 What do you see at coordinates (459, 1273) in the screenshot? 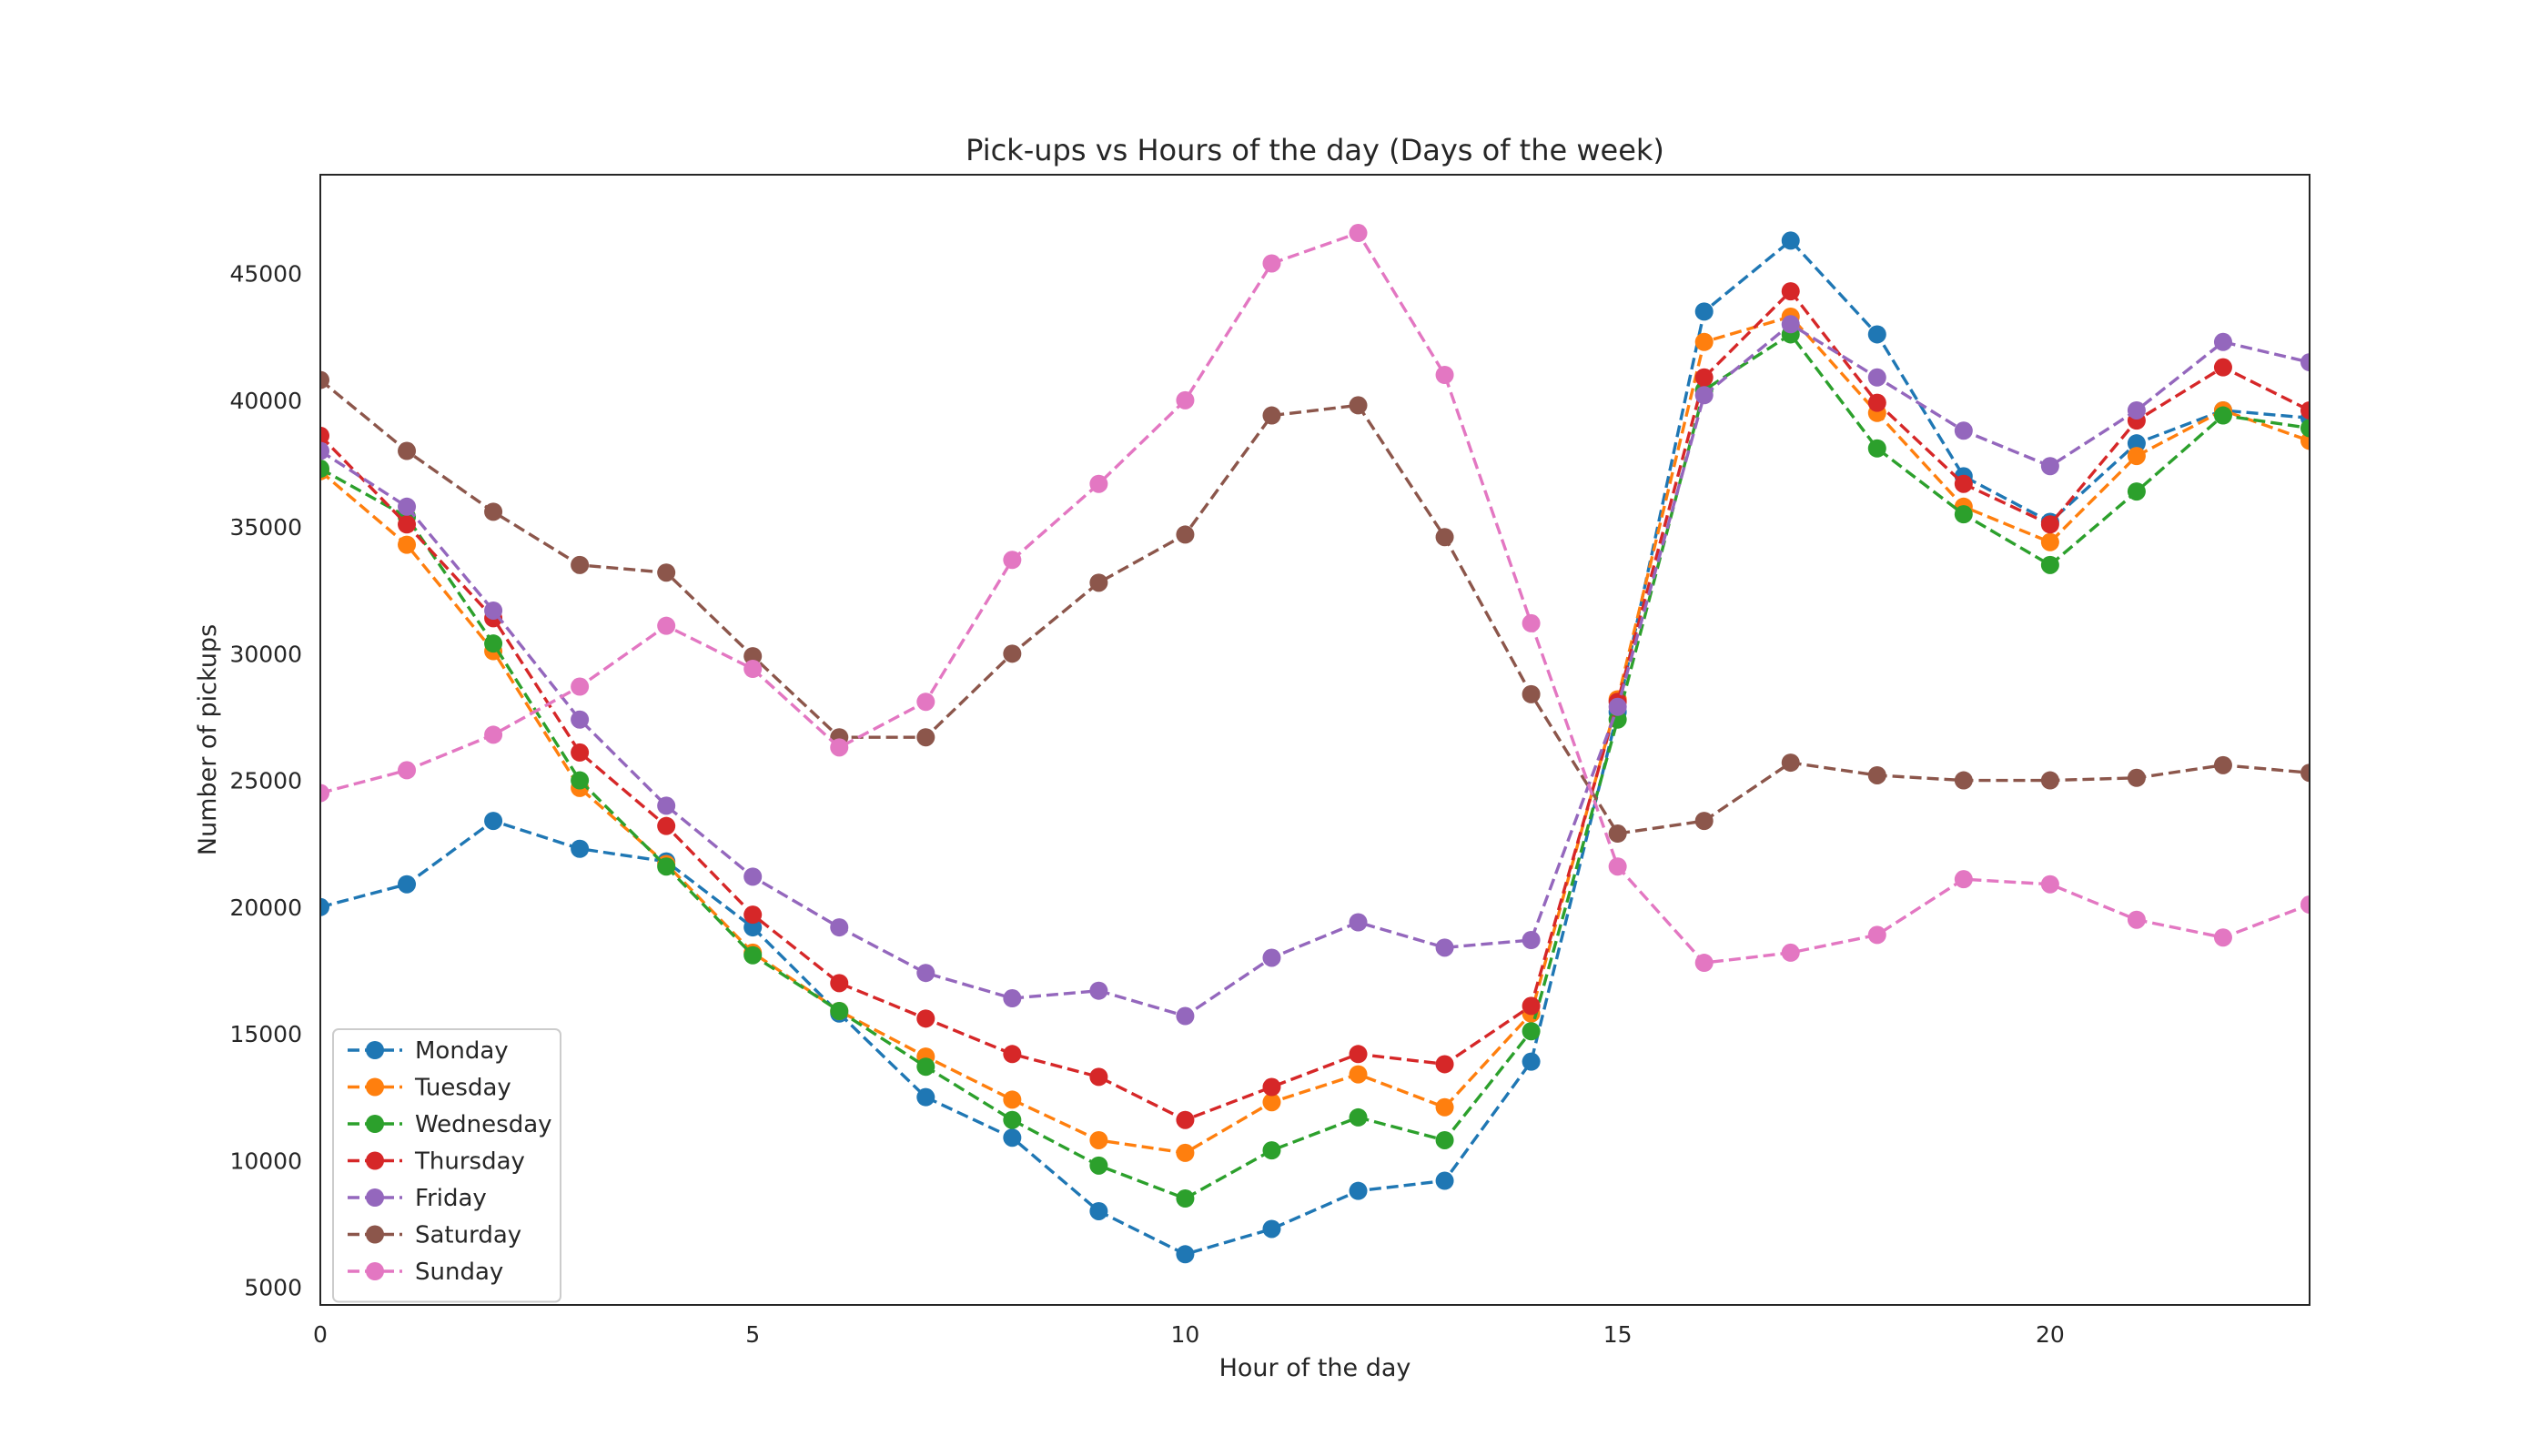
I see `legend-label: Sunday` at bounding box center [459, 1273].